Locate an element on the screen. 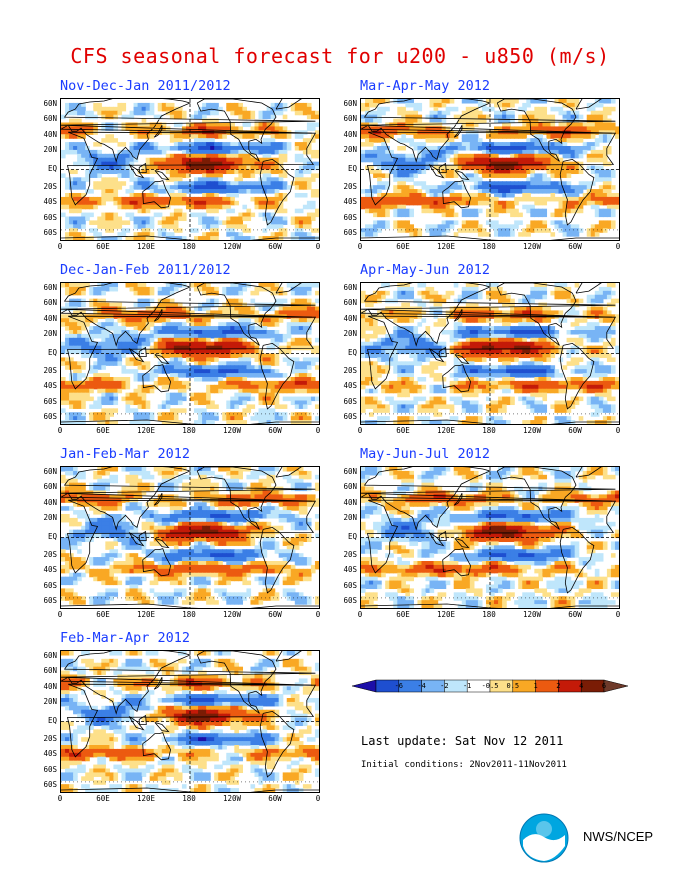 The width and height of the screenshot is (680, 880). colorbar-label: -2 is located at coordinates (444, 686).